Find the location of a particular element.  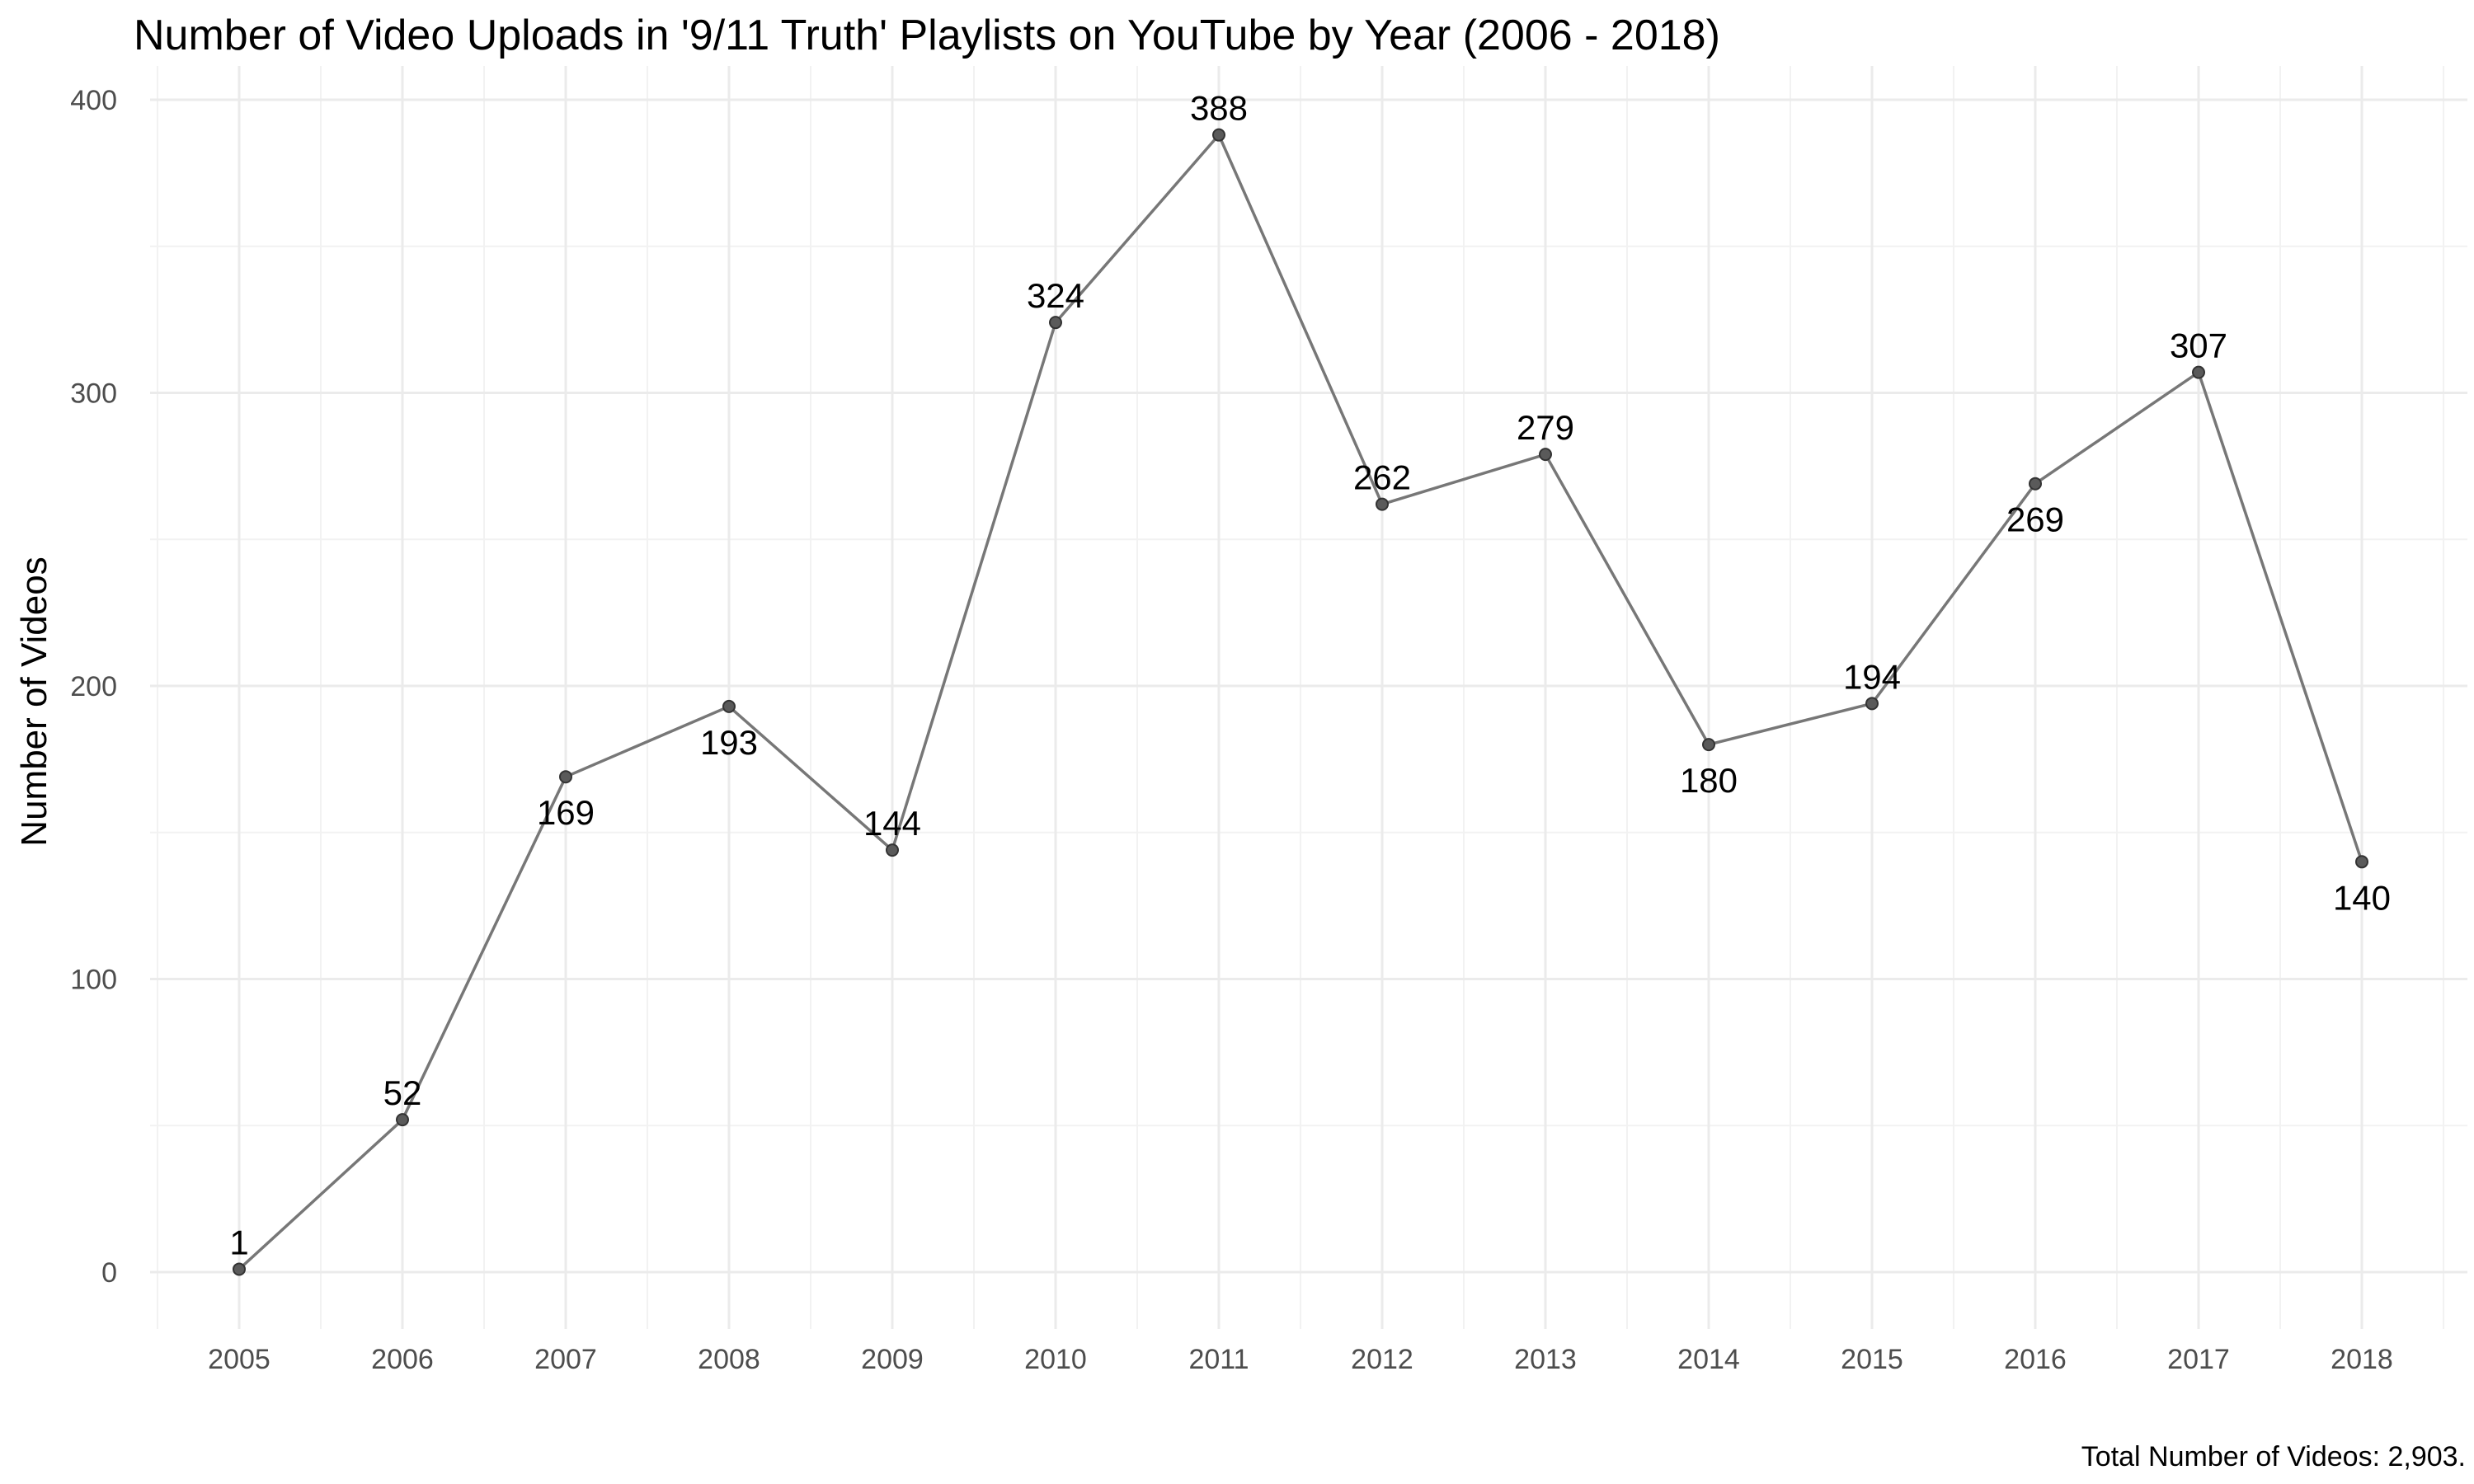

x-tick-label: 2017 is located at coordinates (2198, 1359).